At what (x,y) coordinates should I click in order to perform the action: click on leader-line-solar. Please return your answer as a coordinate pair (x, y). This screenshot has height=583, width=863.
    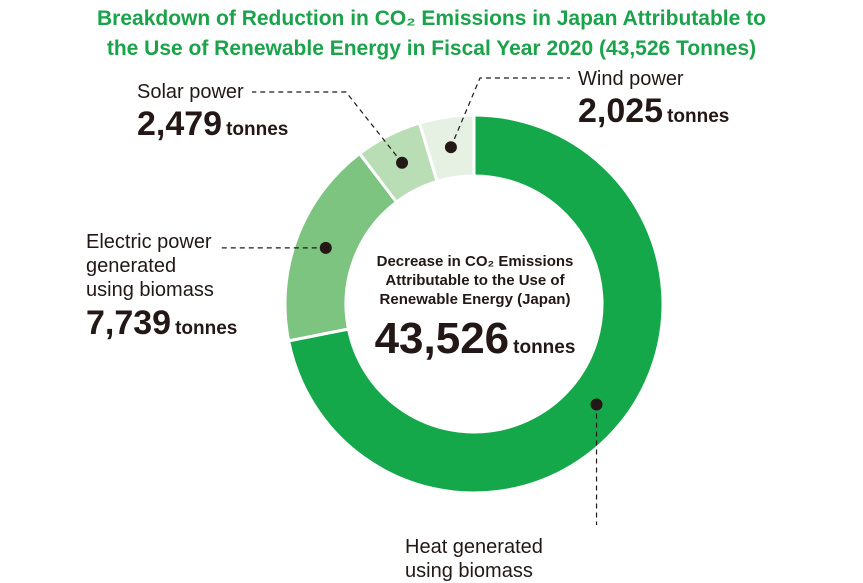
    Looking at the image, I should click on (327, 127).